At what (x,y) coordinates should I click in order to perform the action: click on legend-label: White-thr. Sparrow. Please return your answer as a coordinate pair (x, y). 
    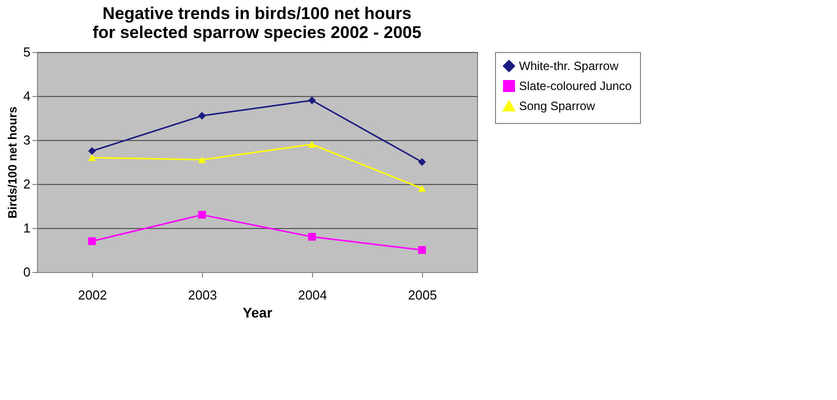
    Looking at the image, I should click on (569, 66).